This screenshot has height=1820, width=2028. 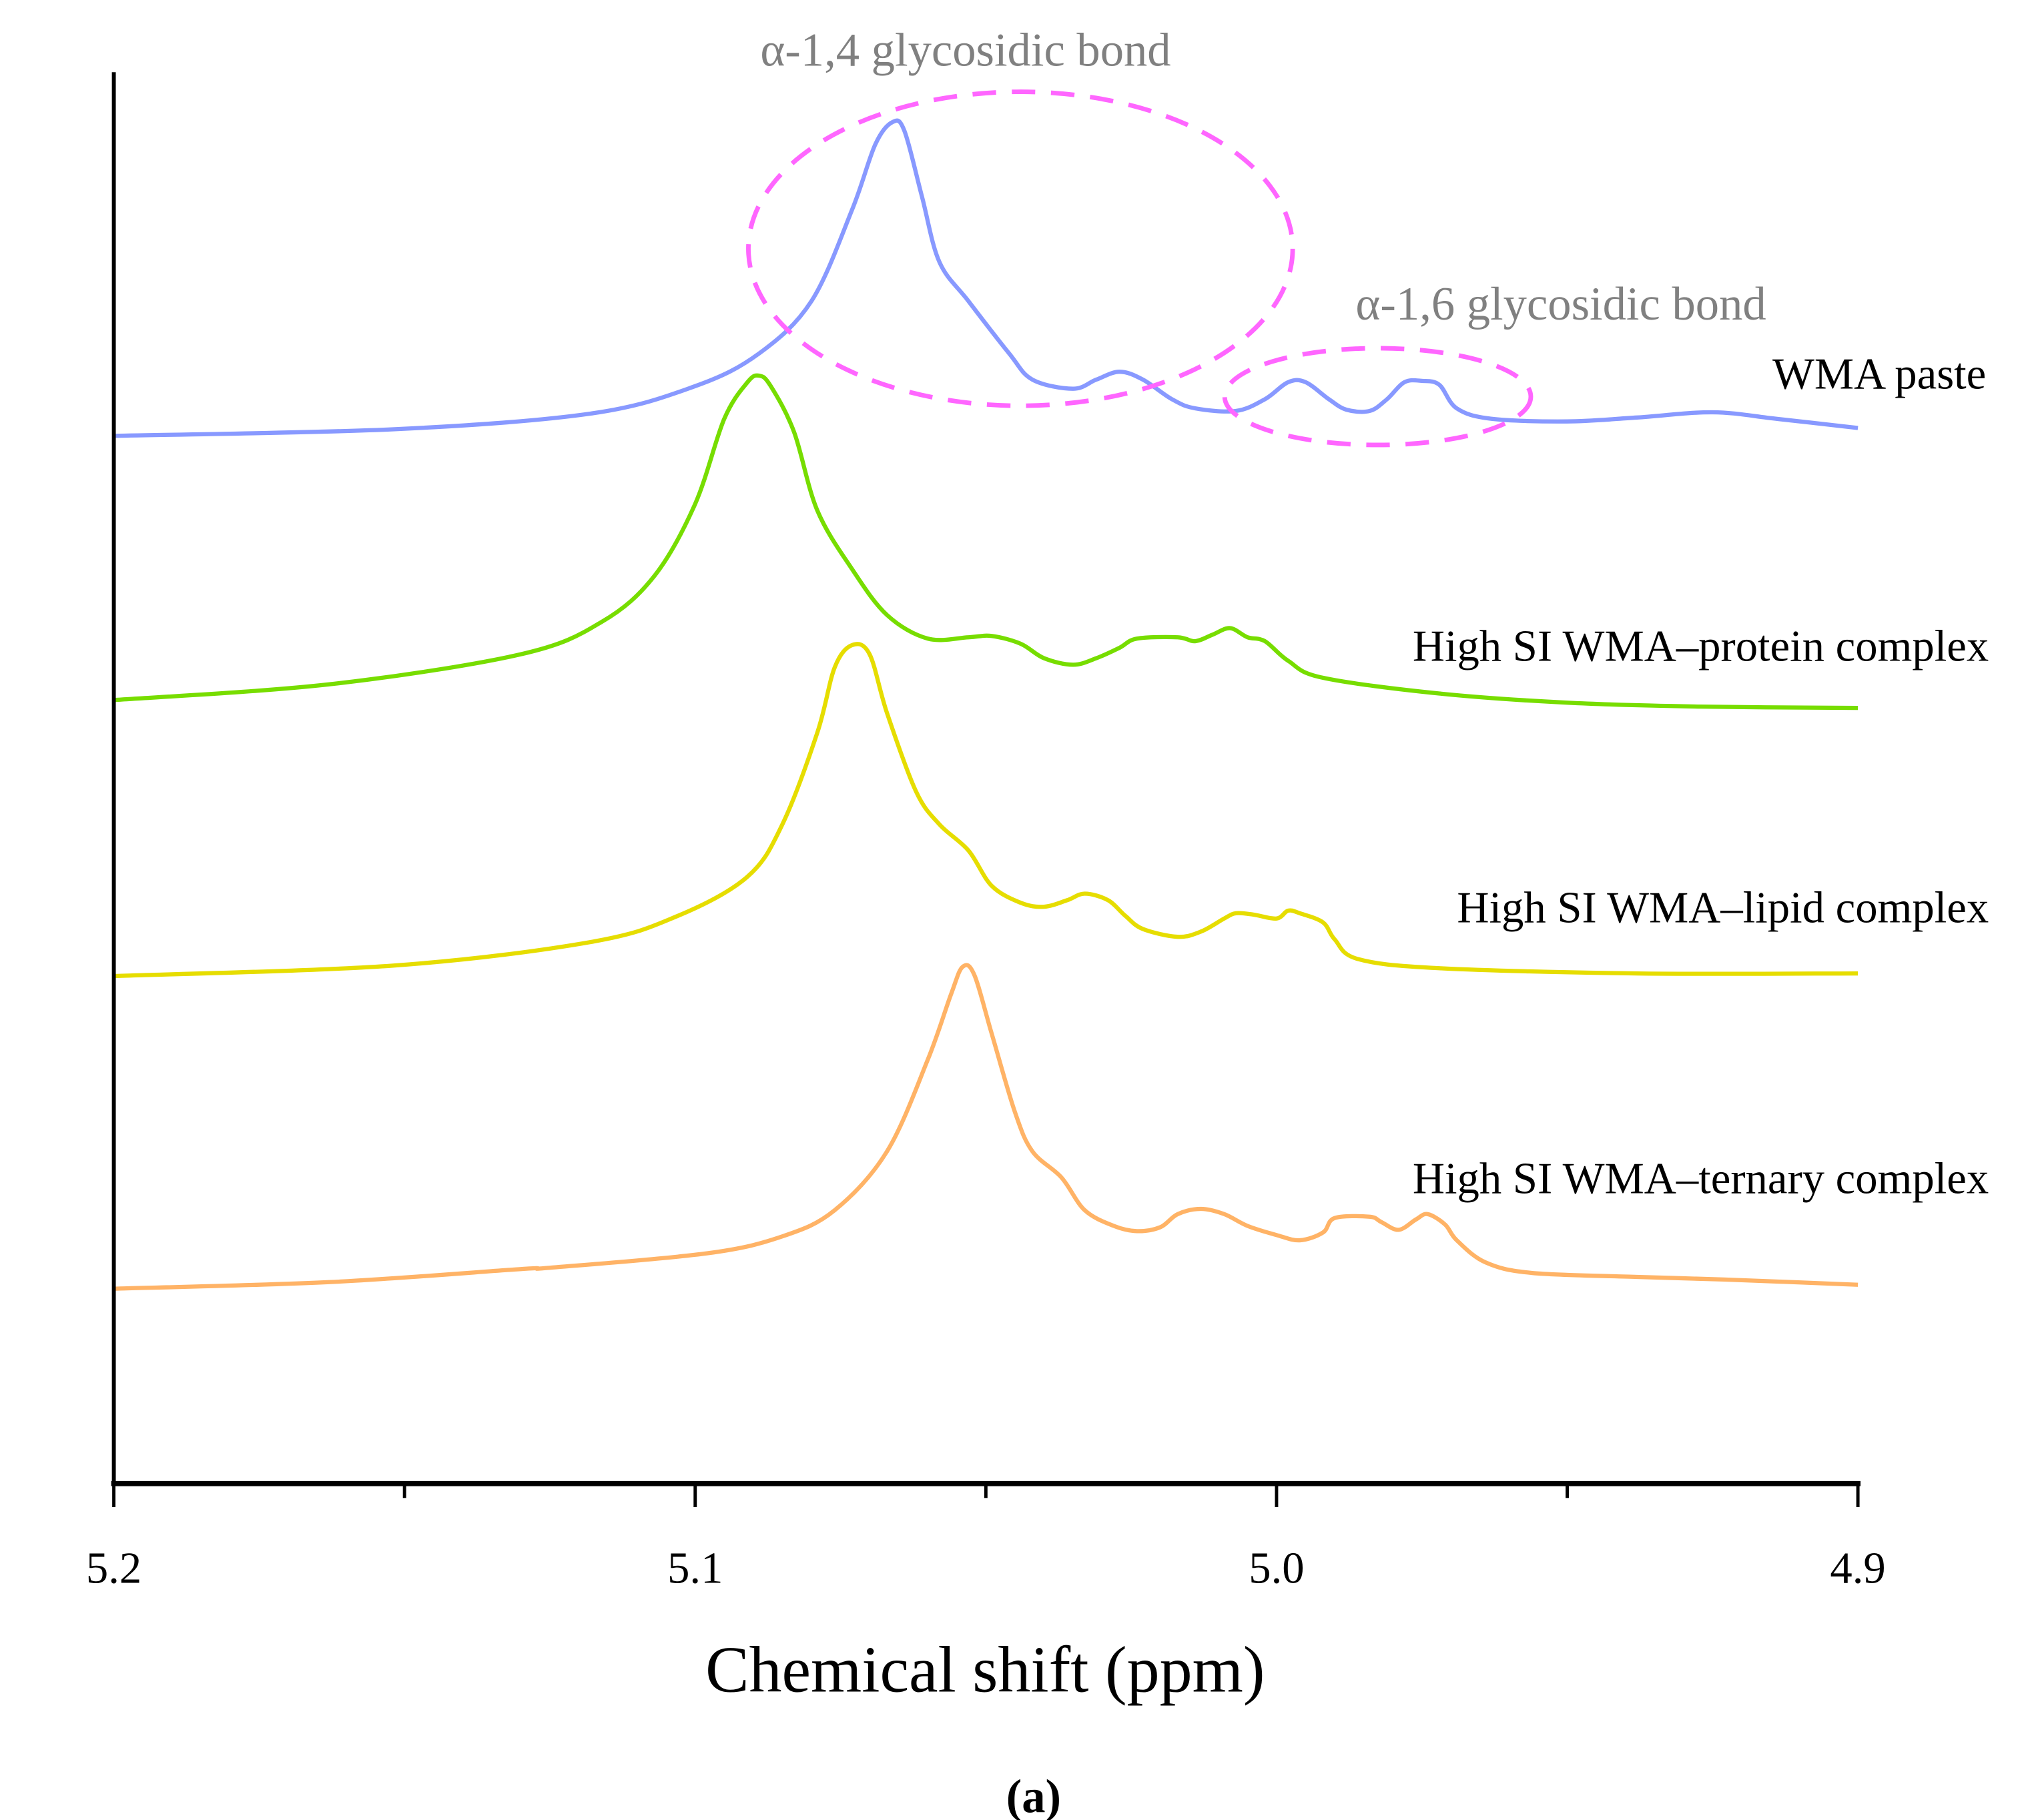 What do you see at coordinates (1879, 374) in the screenshot?
I see `series-label-wma-paste: WMA paste` at bounding box center [1879, 374].